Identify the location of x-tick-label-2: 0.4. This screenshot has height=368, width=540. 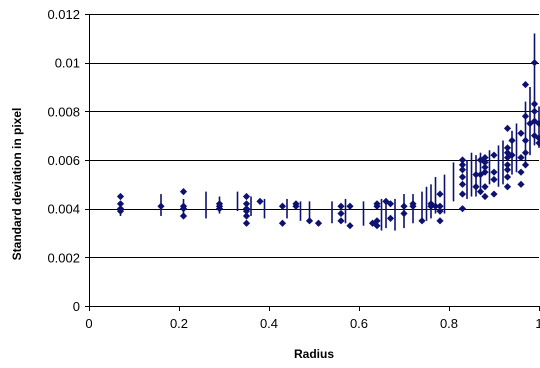
(269, 323).